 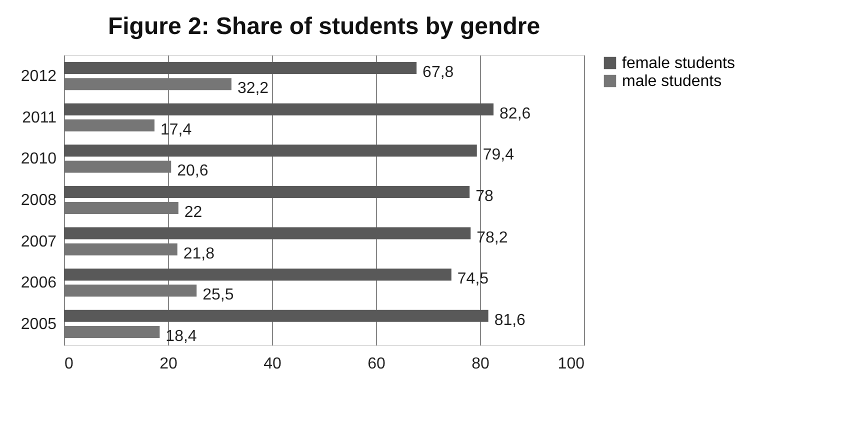 I want to click on data-label: 17,4, so click(x=176, y=129).